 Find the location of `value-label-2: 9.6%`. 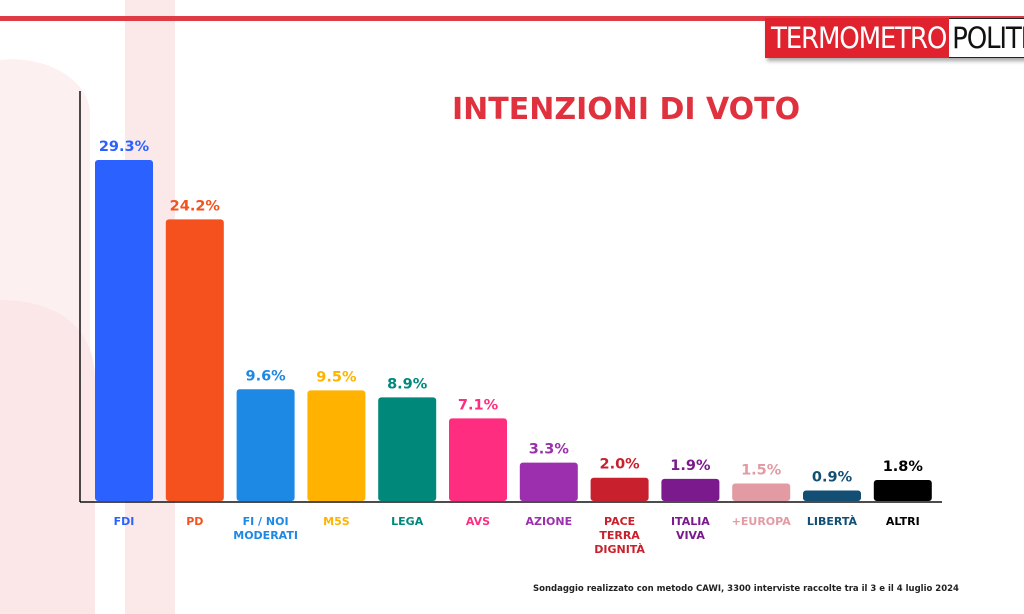

value-label-2: 9.6% is located at coordinates (265, 376).